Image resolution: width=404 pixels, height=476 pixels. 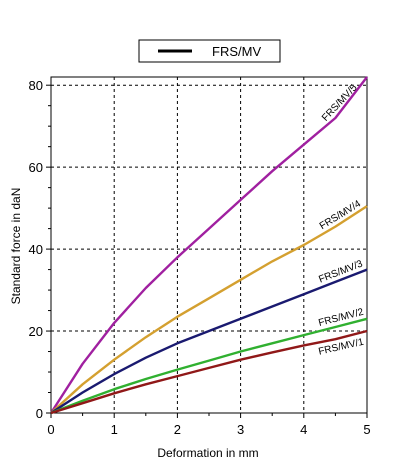 I want to click on series-label-frs-mv-1: FRS/MV/1, so click(x=341, y=347).